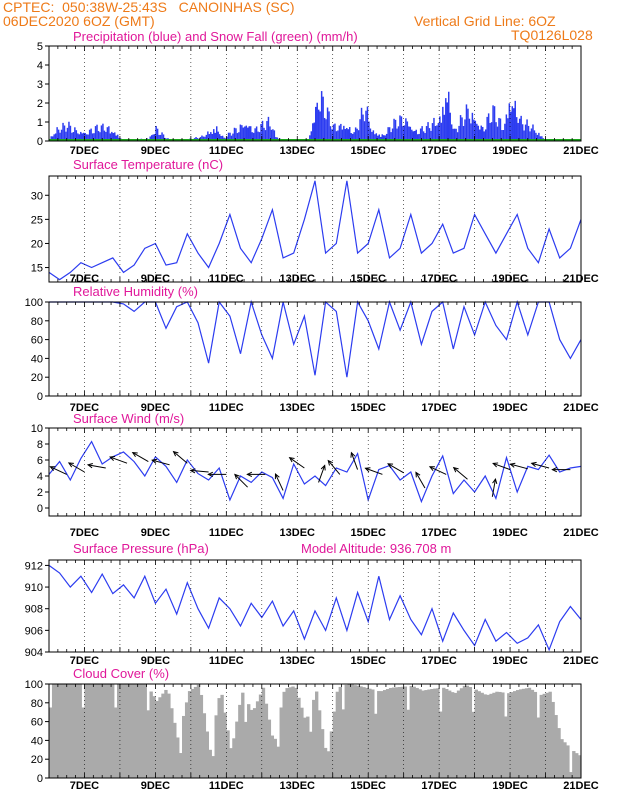 Image resolution: width=618 pixels, height=800 pixels. What do you see at coordinates (315, 472) in the screenshot?
I see `wind-series-line` at bounding box center [315, 472].